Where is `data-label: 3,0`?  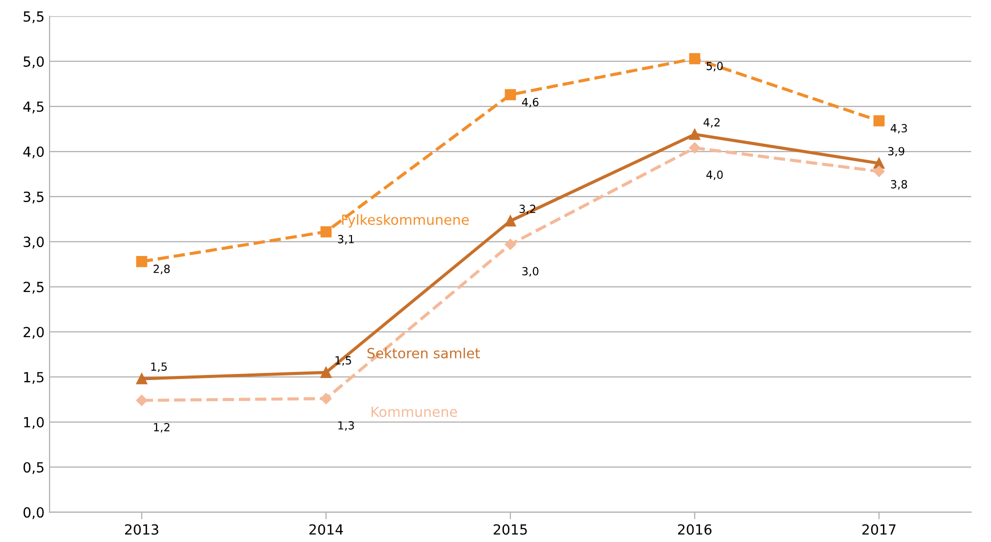 data-label: 3,0 is located at coordinates (530, 271).